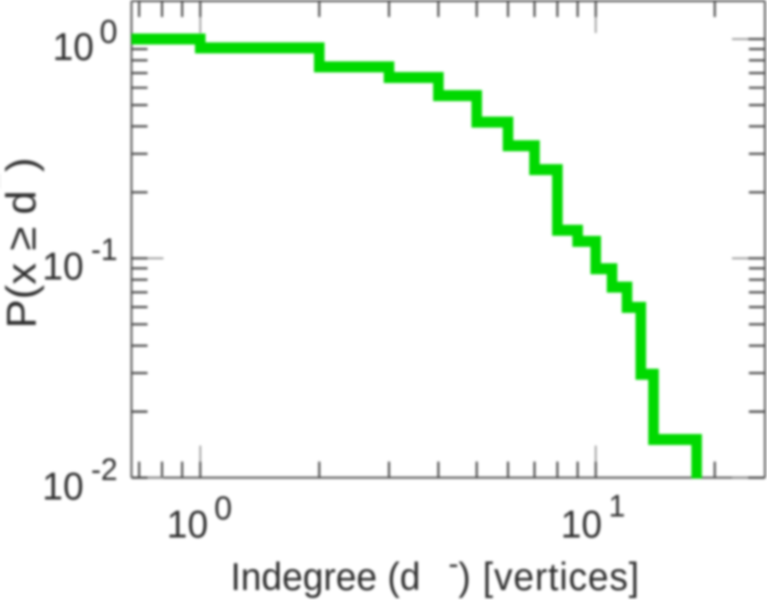 The height and width of the screenshot is (600, 767). I want to click on svg-text: -1, so click(104, 250).